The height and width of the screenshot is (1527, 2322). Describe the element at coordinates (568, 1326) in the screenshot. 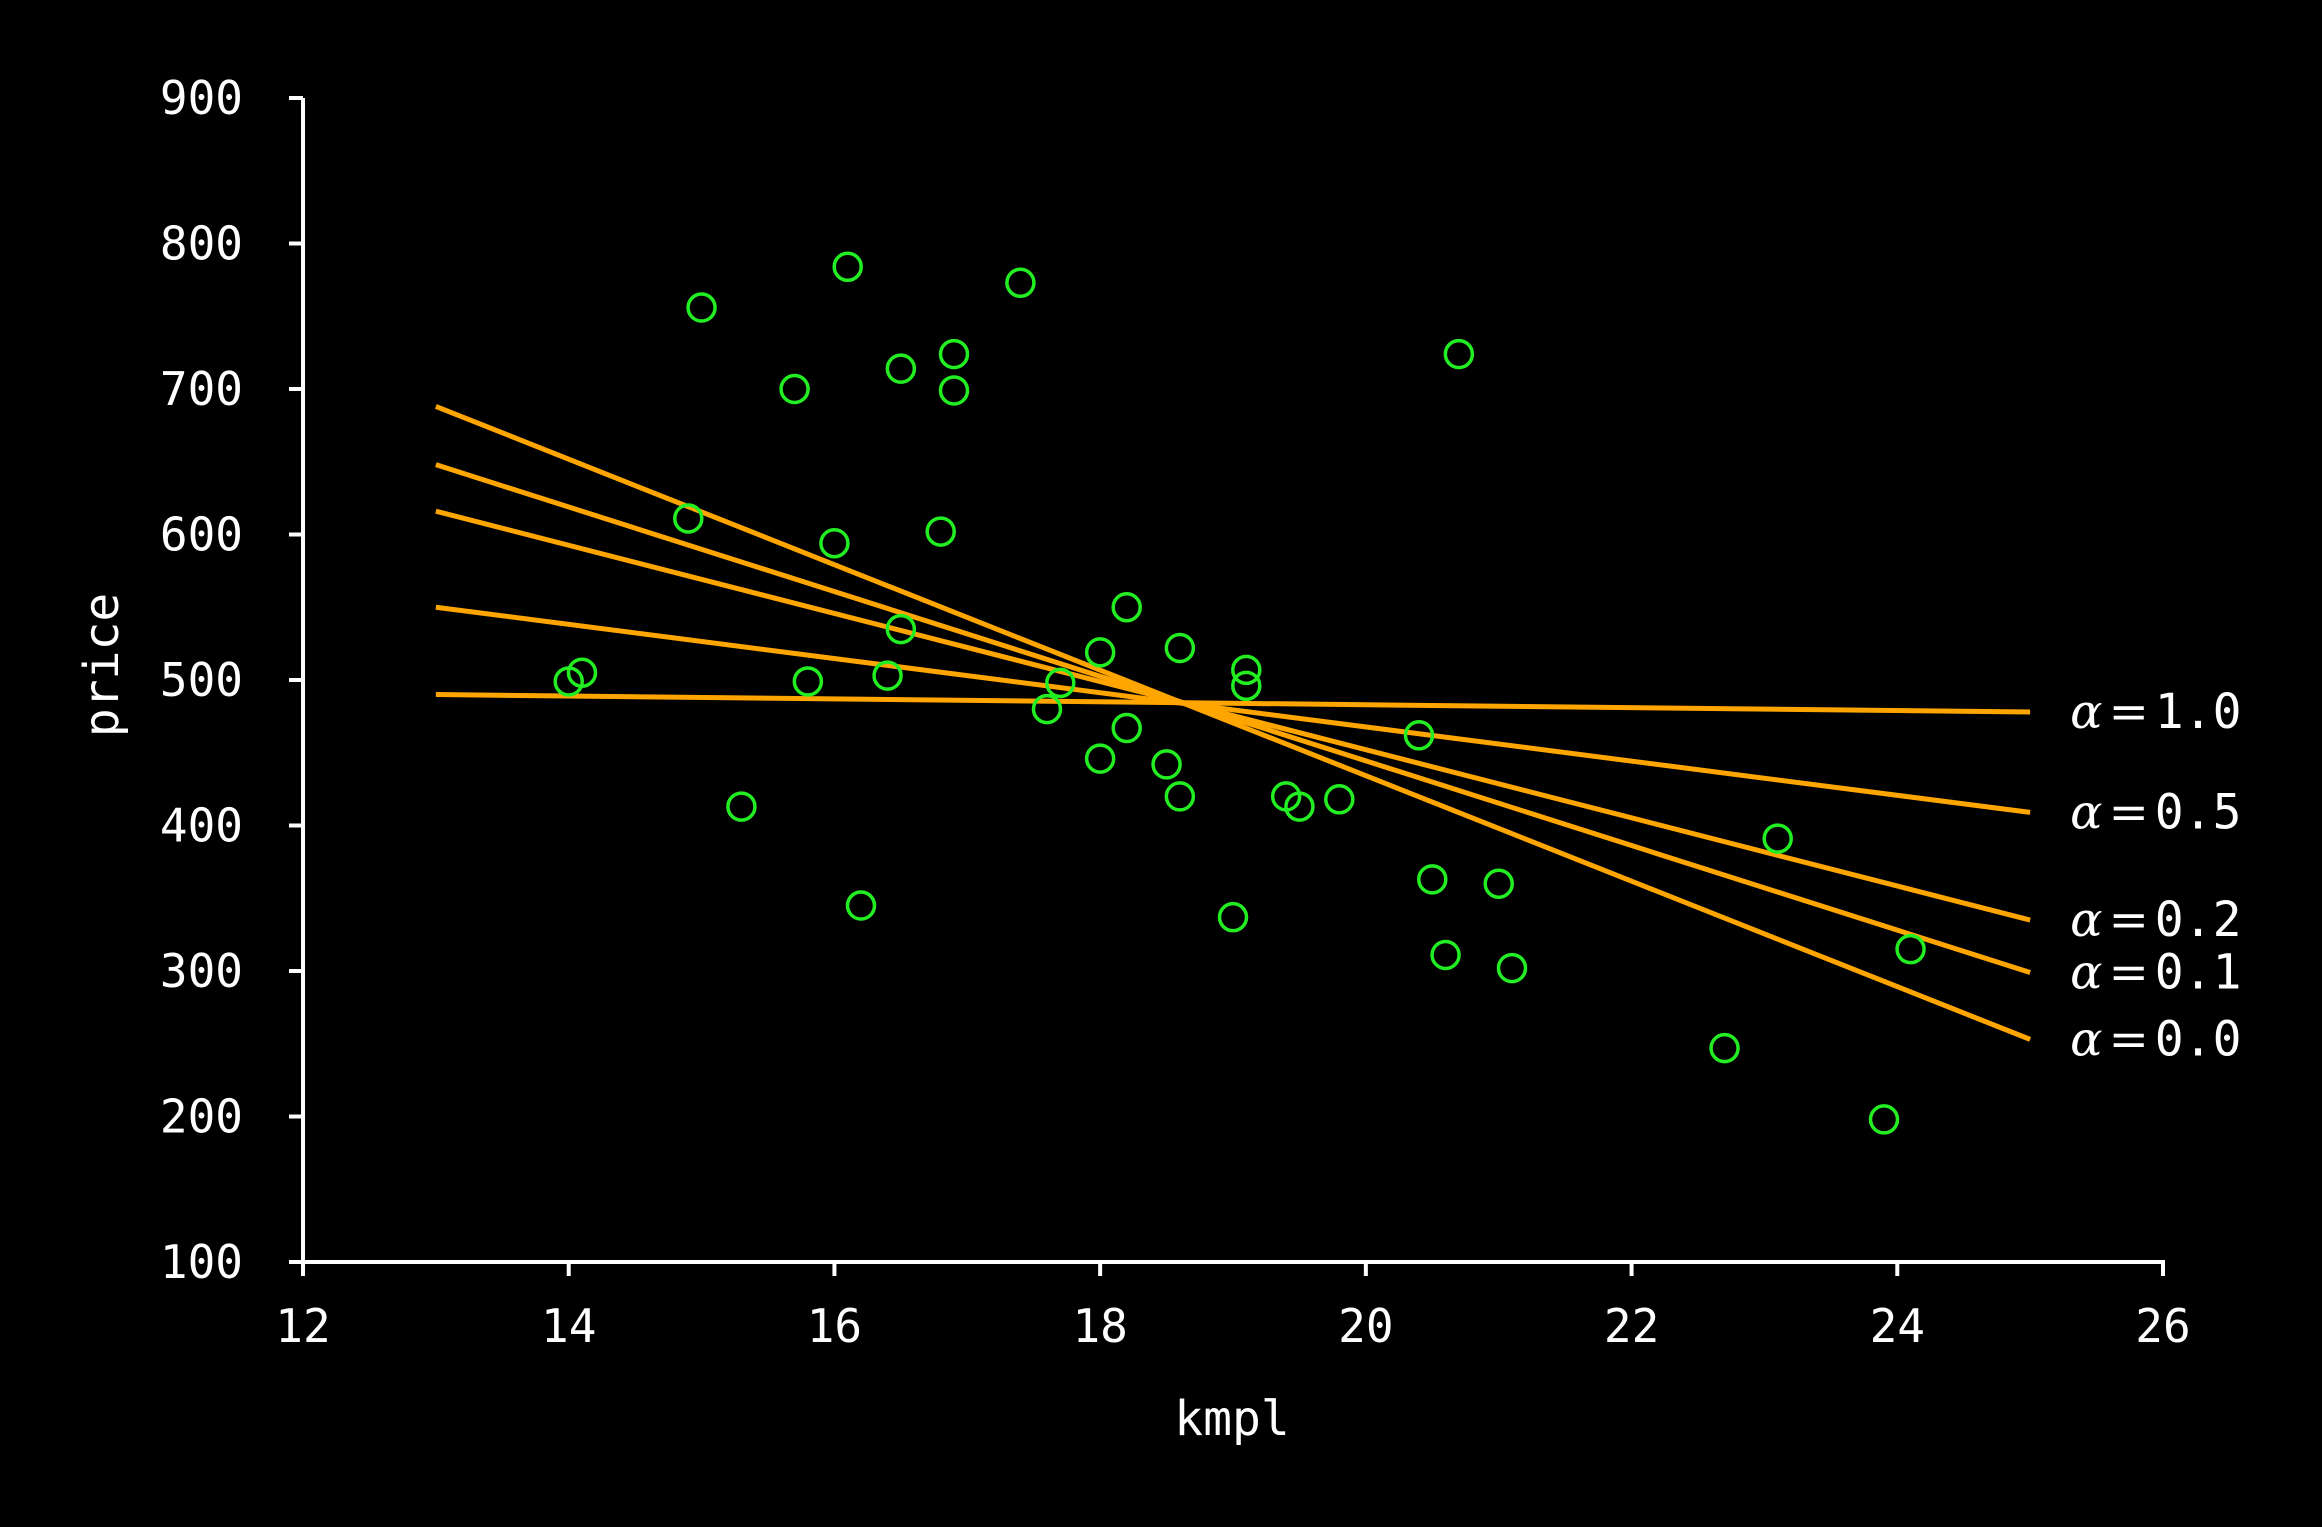

I see `x-tick-label: 14` at that location.